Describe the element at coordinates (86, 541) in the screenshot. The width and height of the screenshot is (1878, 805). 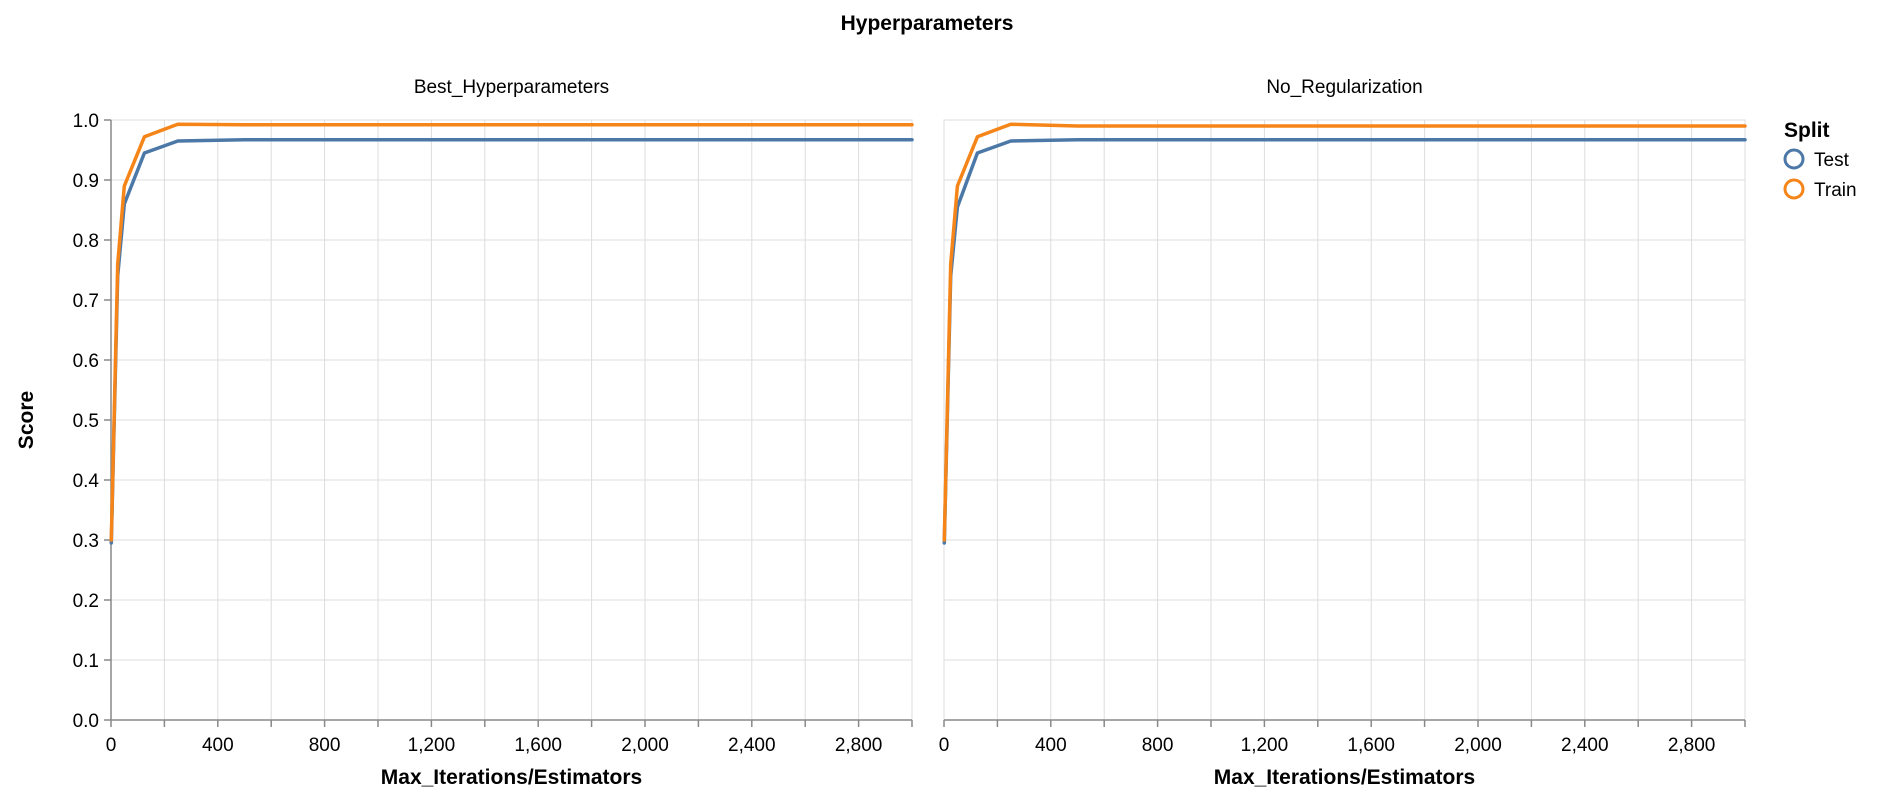
I see `y-tick-label: 0.3` at that location.